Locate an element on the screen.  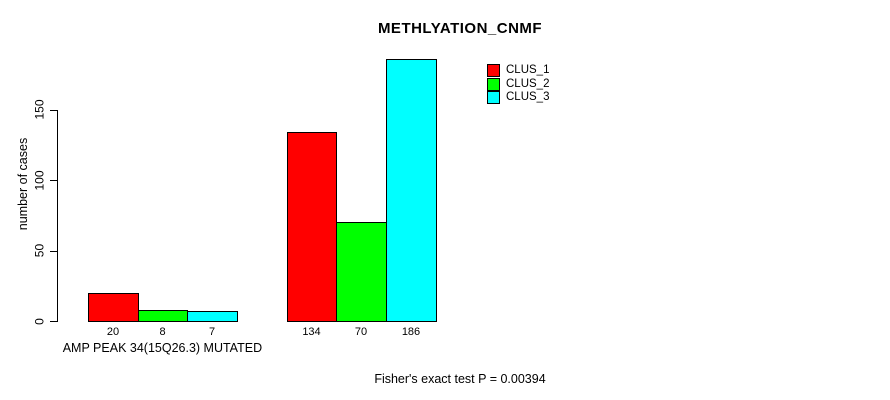
y-axis-tick-label: 50 is located at coordinates (39, 250).